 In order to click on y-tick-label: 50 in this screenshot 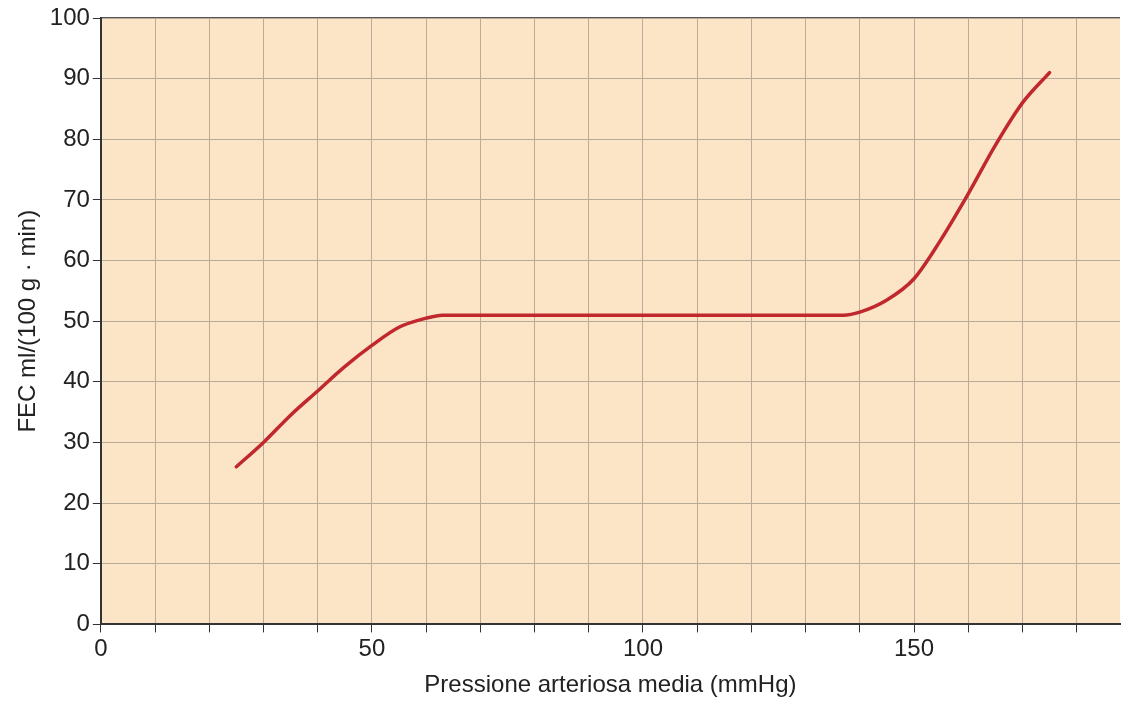, I will do `click(76, 319)`.